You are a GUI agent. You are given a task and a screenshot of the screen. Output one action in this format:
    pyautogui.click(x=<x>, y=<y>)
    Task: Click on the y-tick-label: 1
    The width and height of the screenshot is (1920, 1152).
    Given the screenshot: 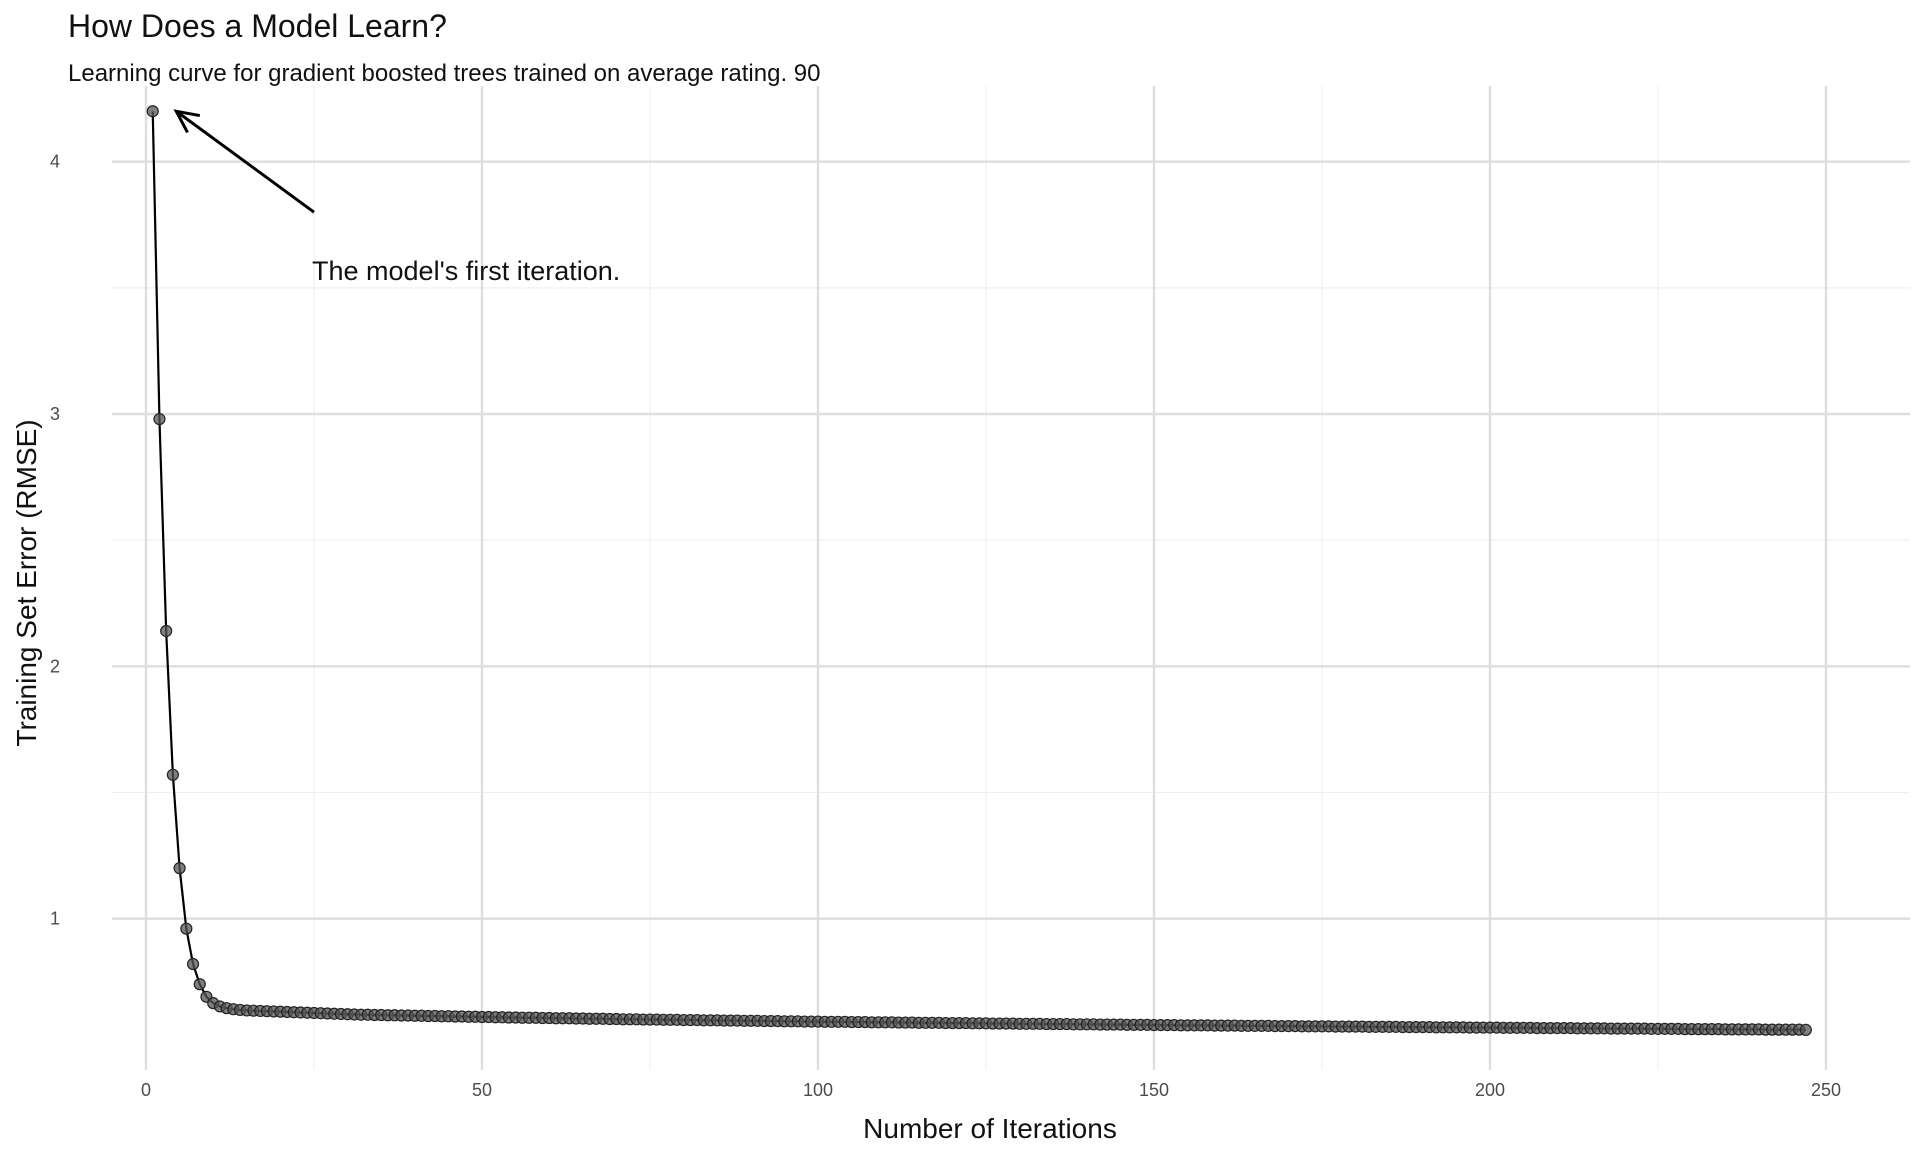 What is the action you would take?
    pyautogui.click(x=55, y=919)
    